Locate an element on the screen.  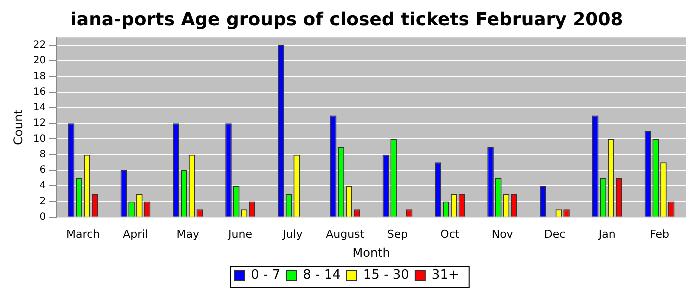
x-tick-label: Dec is located at coordinates (555, 234).